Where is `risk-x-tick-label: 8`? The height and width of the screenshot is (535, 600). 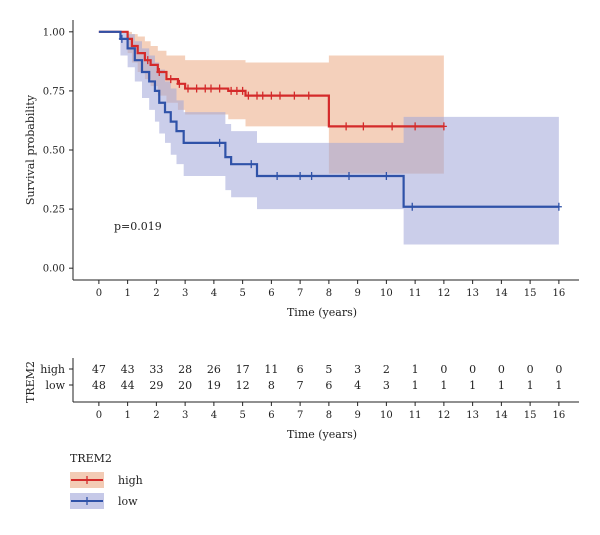
risk-x-tick-label: 8 is located at coordinates (329, 415).